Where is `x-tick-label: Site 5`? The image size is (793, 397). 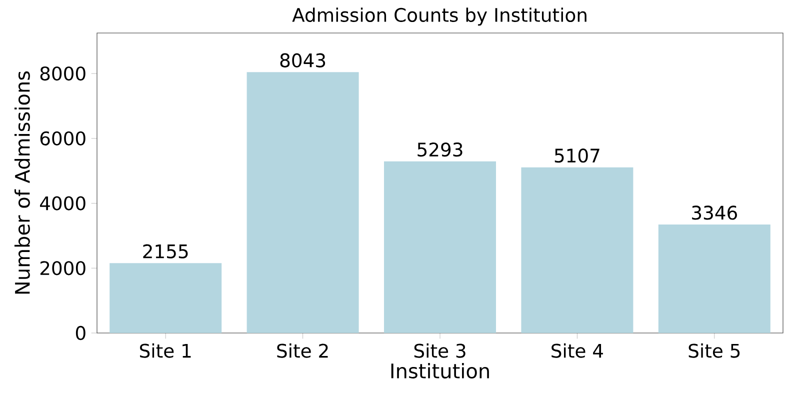
x-tick-label: Site 5 is located at coordinates (714, 350).